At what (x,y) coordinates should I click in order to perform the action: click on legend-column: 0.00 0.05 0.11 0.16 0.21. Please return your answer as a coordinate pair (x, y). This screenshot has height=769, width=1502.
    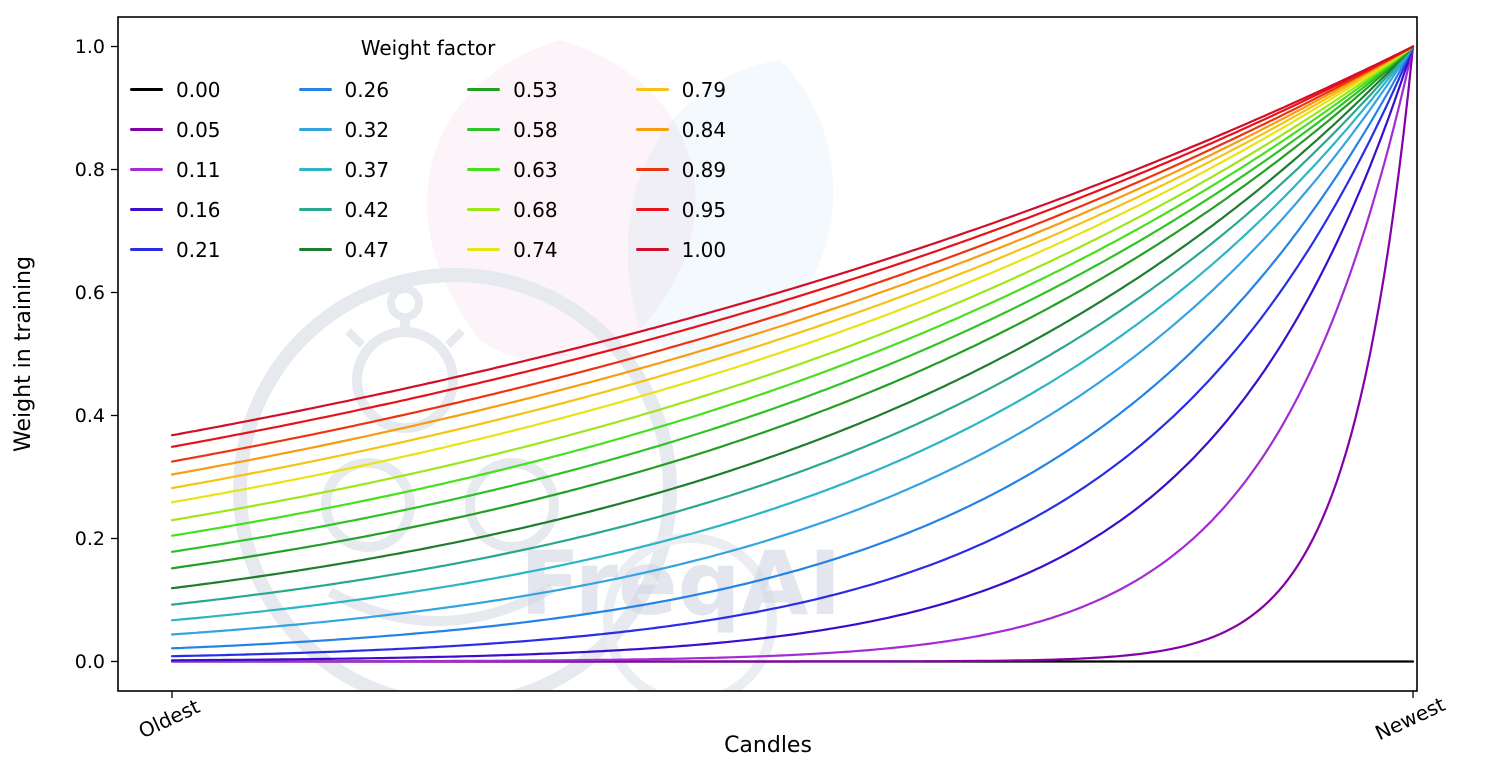
    Looking at the image, I should click on (175, 169).